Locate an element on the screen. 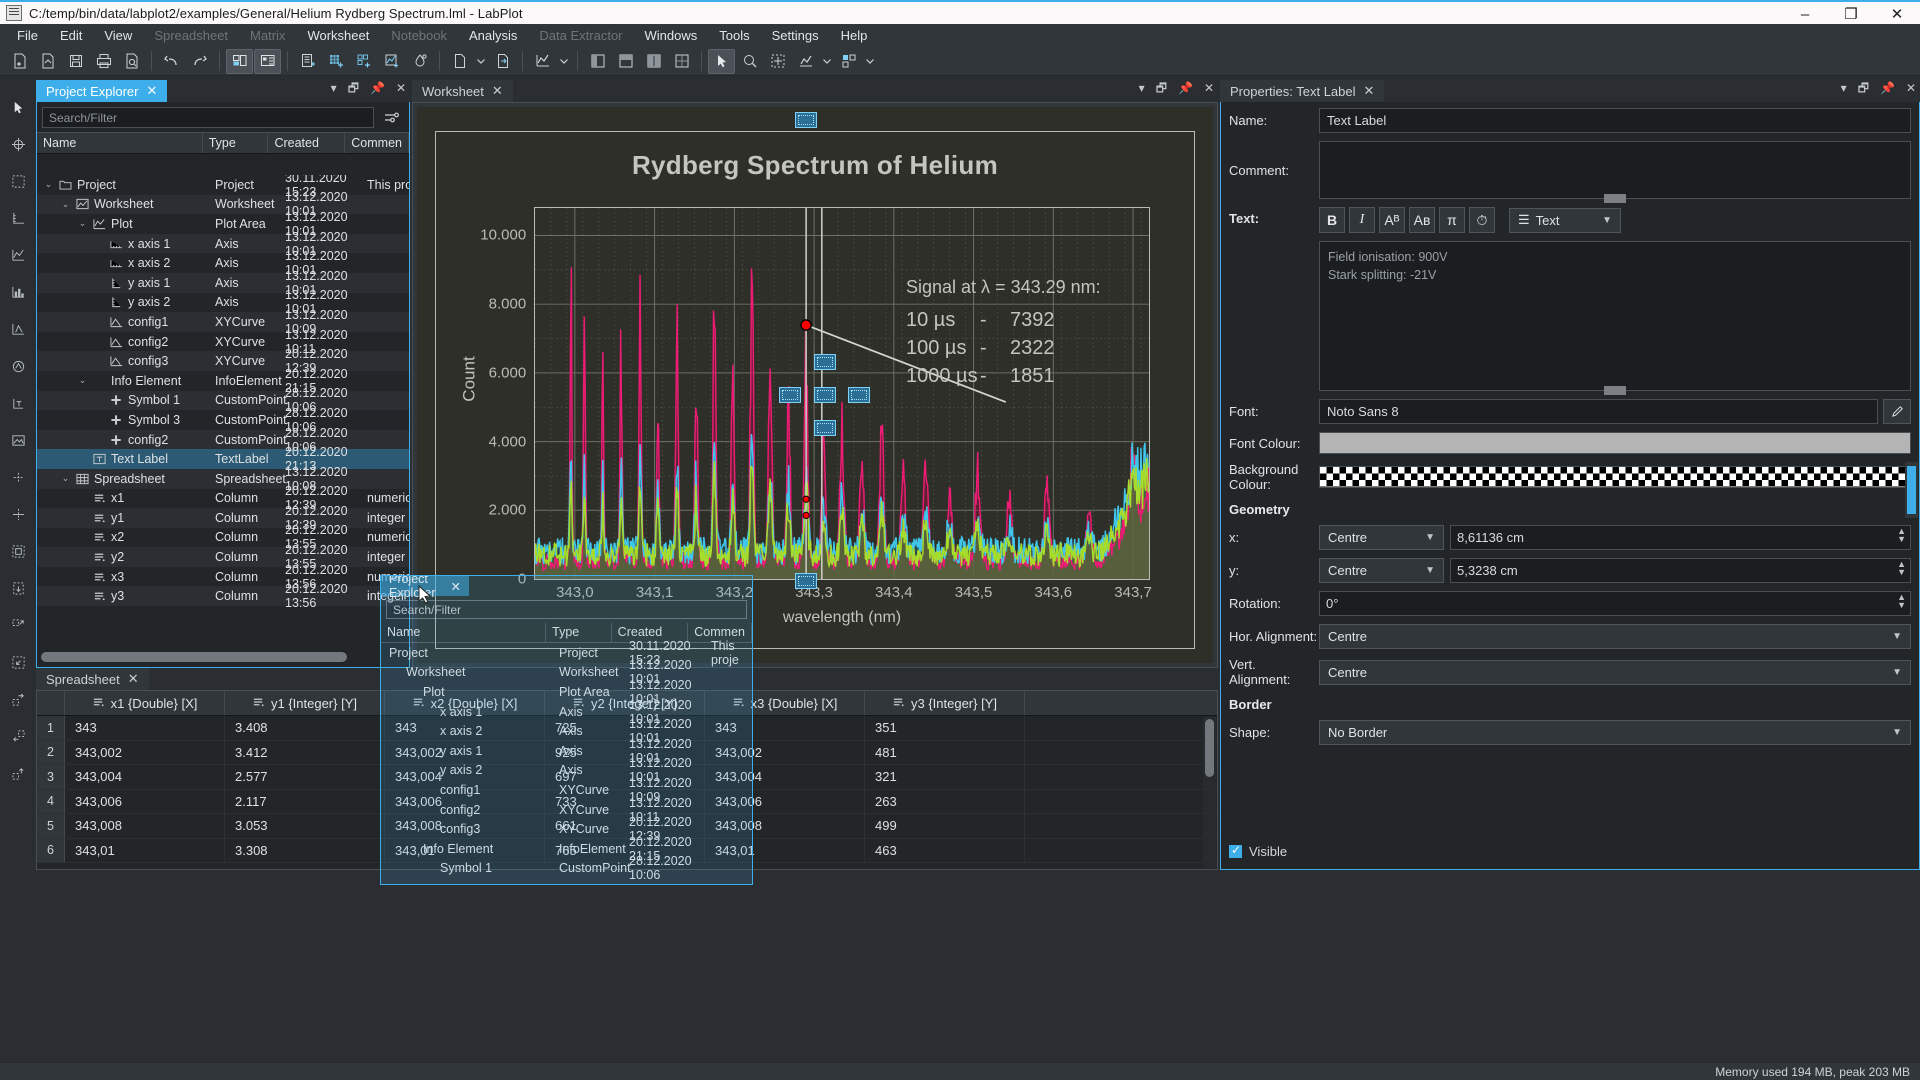 The height and width of the screenshot is (1080, 1920). spreadsheet-column-header: y2 {Integer} [Y] is located at coordinates (625, 703).